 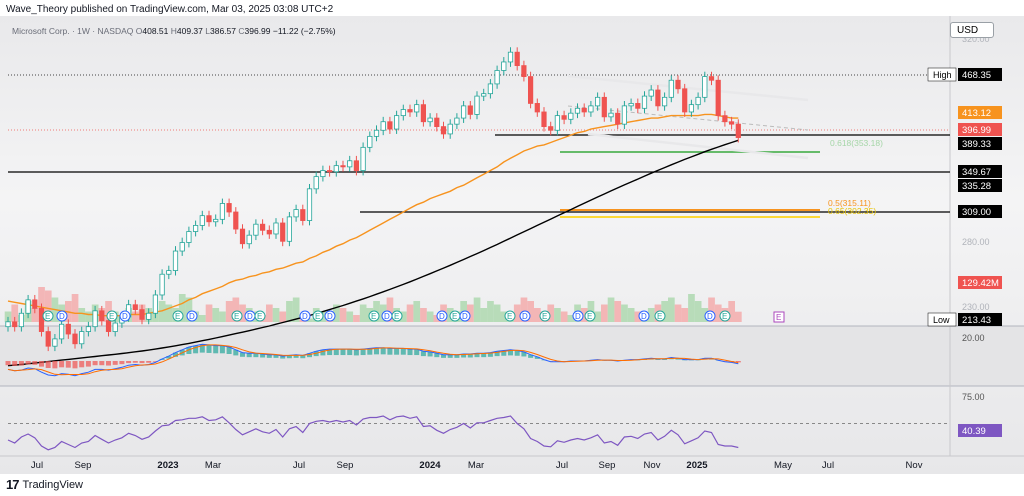 I want to click on time-axis-tick: Mar, so click(x=476, y=465).